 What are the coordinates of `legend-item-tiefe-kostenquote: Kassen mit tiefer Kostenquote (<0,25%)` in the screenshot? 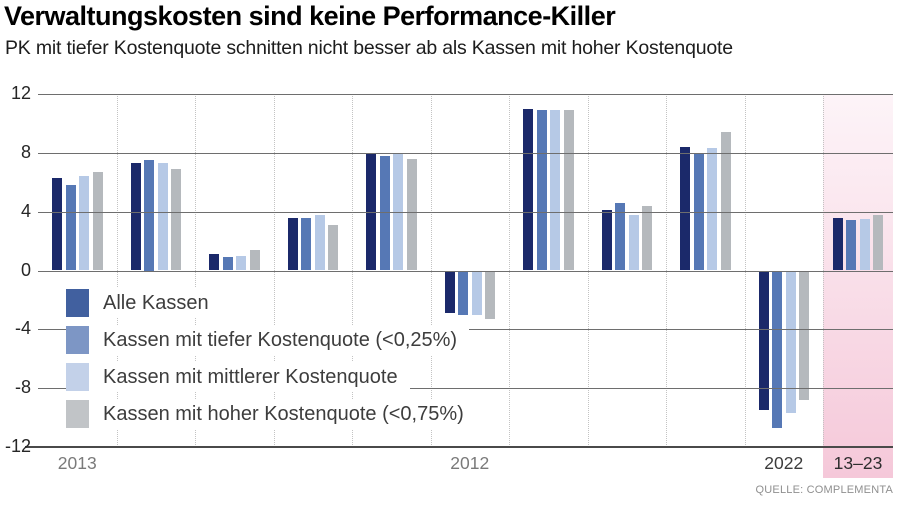 It's located at (268, 340).